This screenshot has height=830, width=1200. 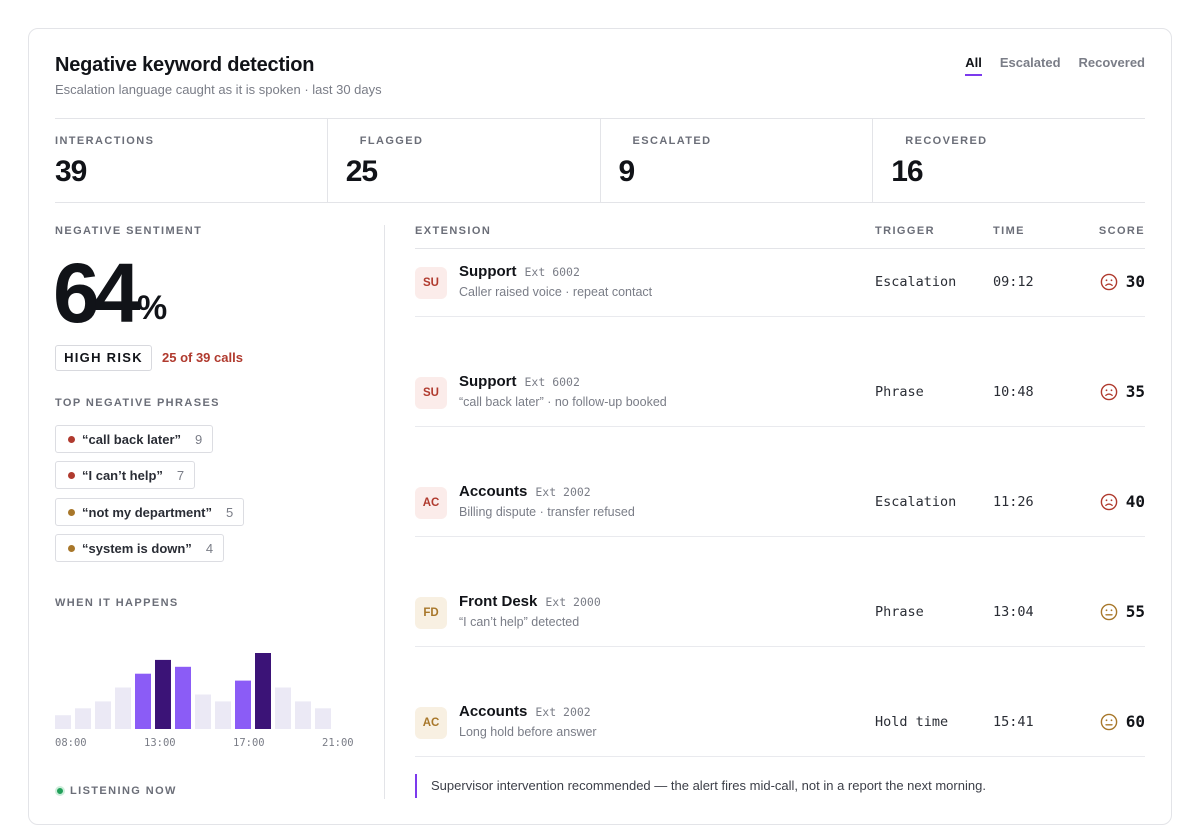 What do you see at coordinates (431, 613) in the screenshot?
I see `avatar: FD` at bounding box center [431, 613].